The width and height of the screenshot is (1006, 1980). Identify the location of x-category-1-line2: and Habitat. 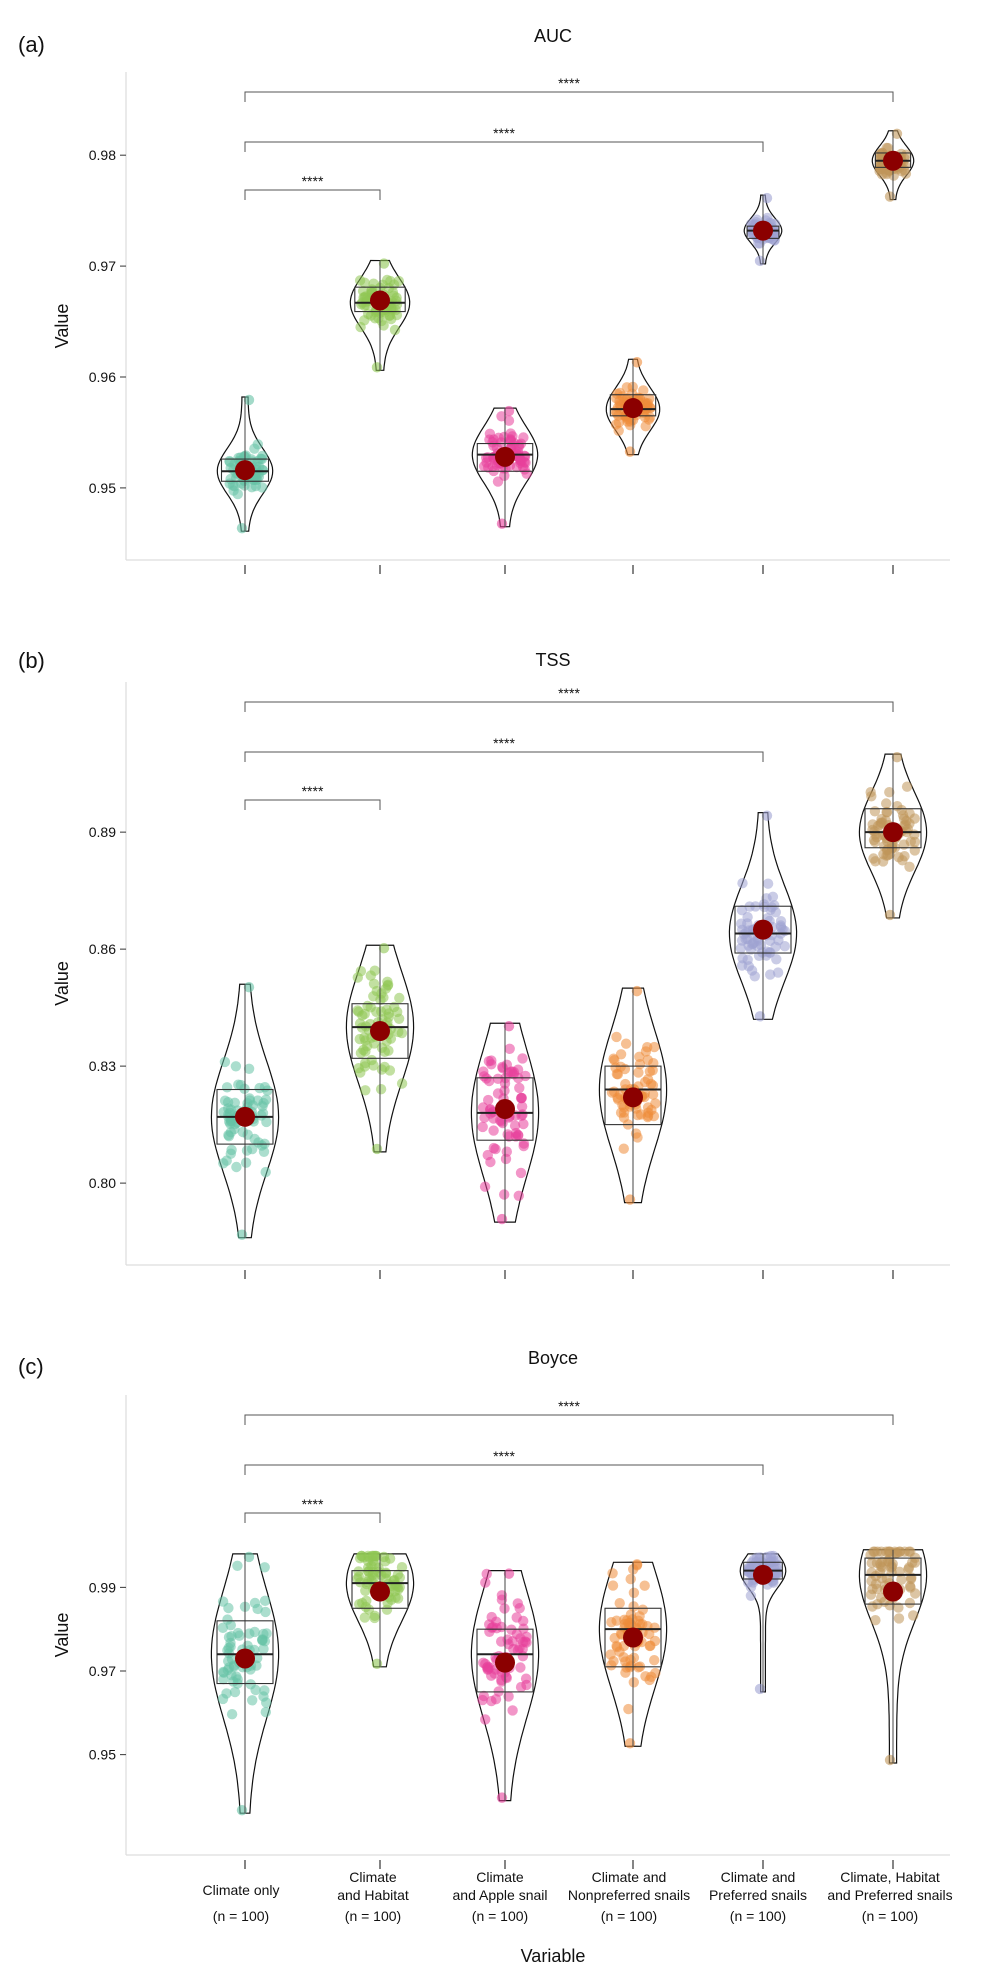
(373, 1895).